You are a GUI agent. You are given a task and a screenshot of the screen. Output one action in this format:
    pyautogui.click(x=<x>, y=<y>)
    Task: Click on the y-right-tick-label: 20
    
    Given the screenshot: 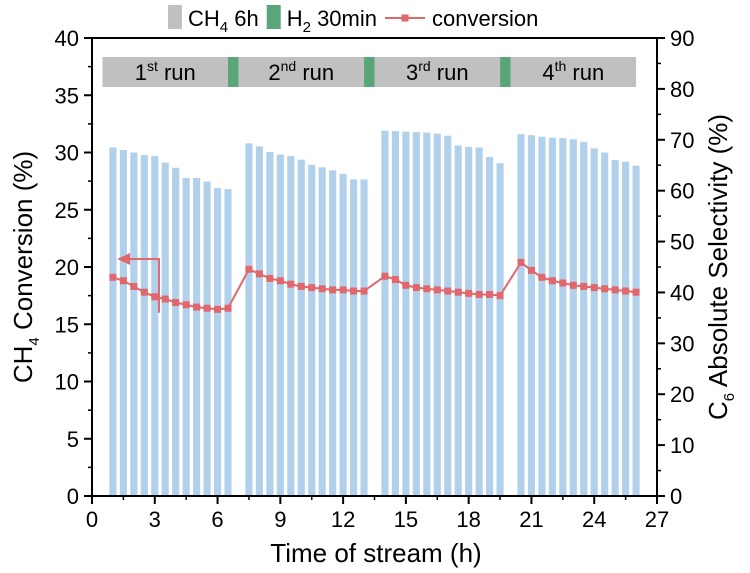 What is the action you would take?
    pyautogui.click(x=682, y=394)
    